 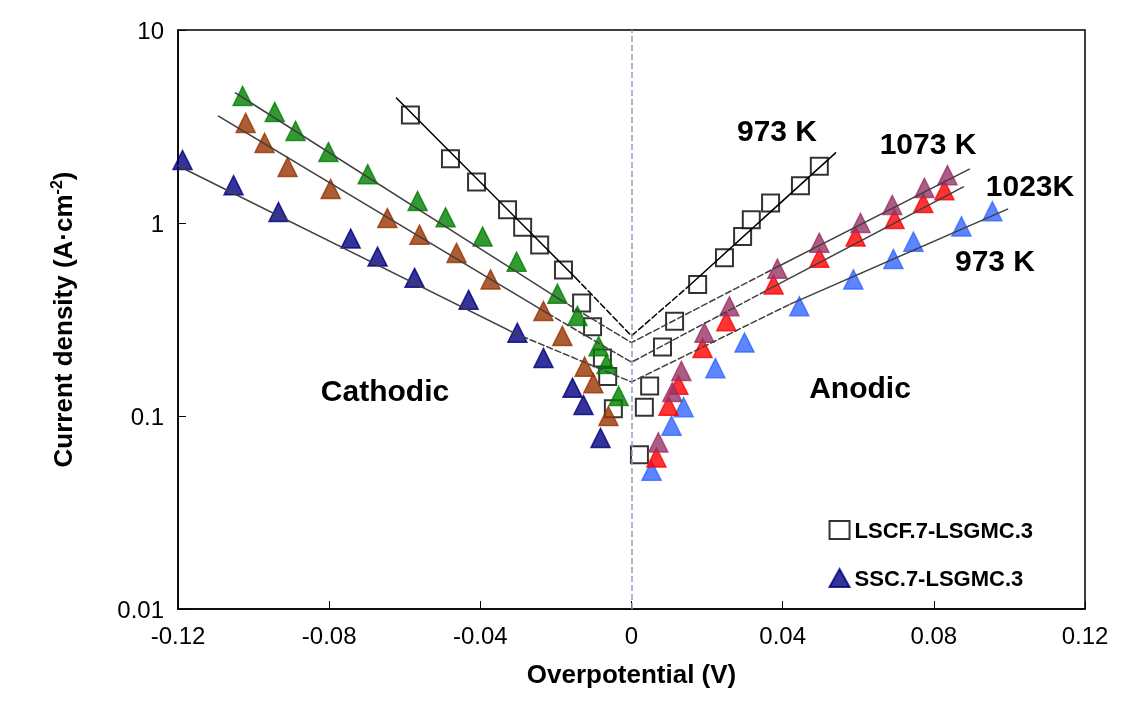 What do you see at coordinates (860, 387) in the screenshot?
I see `annotation: Anodic` at bounding box center [860, 387].